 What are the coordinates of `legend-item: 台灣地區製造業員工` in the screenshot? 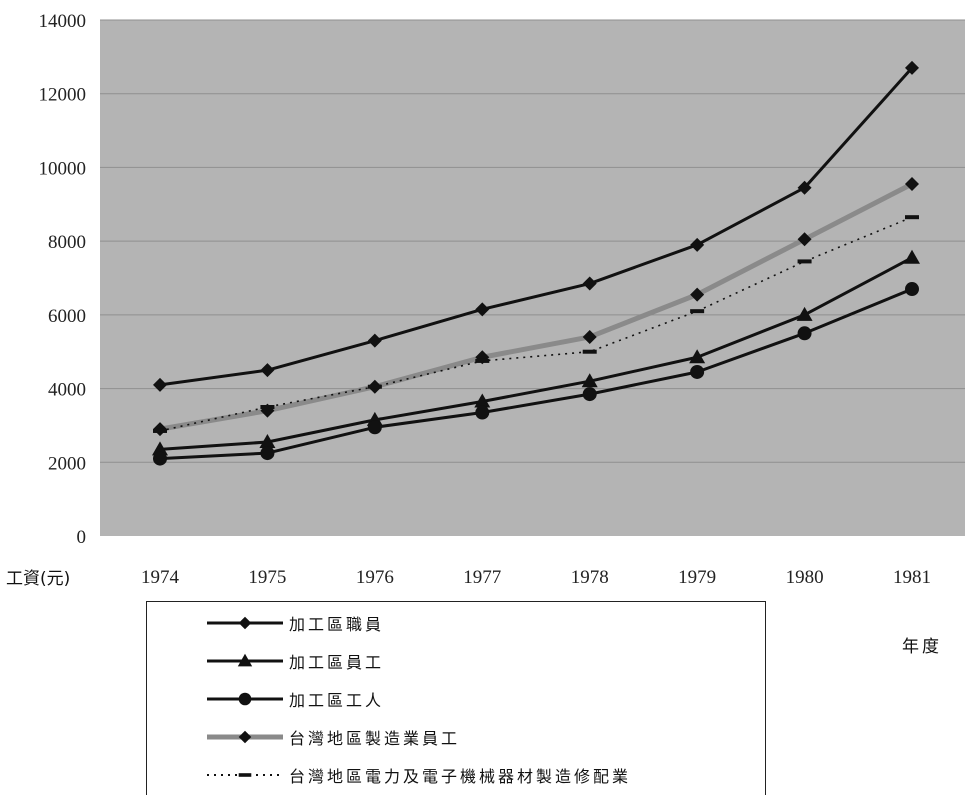 It's located at (332, 737).